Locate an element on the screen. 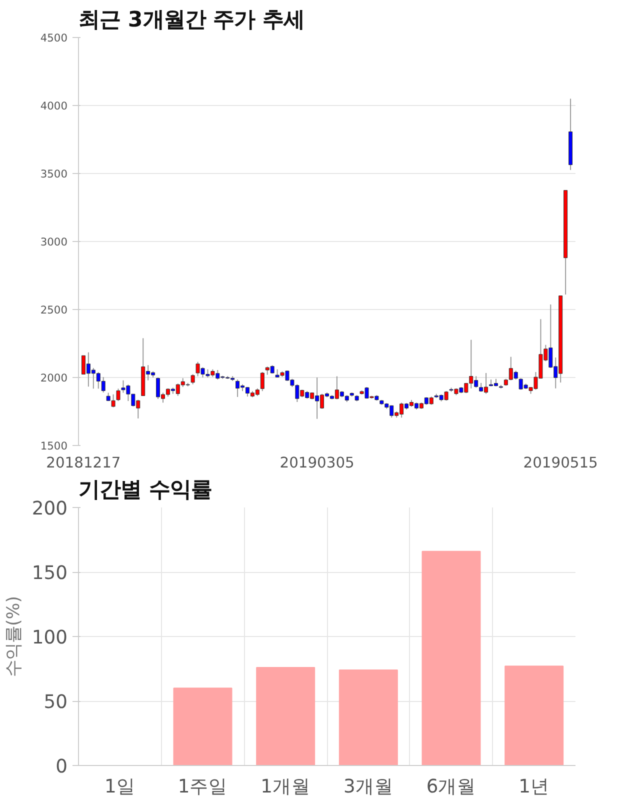  x-tick-label: 1주일 is located at coordinates (203, 787).